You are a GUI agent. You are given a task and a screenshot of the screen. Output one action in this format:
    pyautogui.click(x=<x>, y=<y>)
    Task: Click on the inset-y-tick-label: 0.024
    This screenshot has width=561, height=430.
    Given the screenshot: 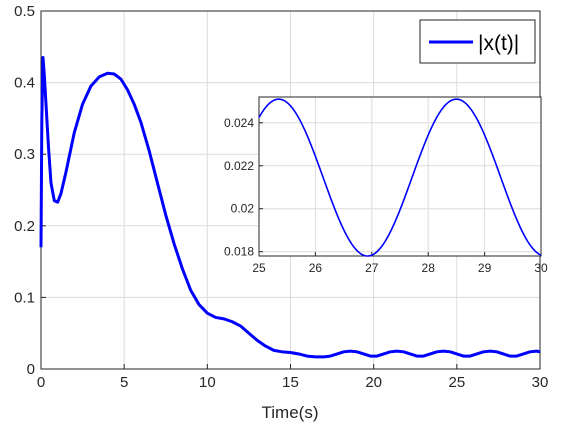 What is the action you would take?
    pyautogui.click(x=239, y=123)
    